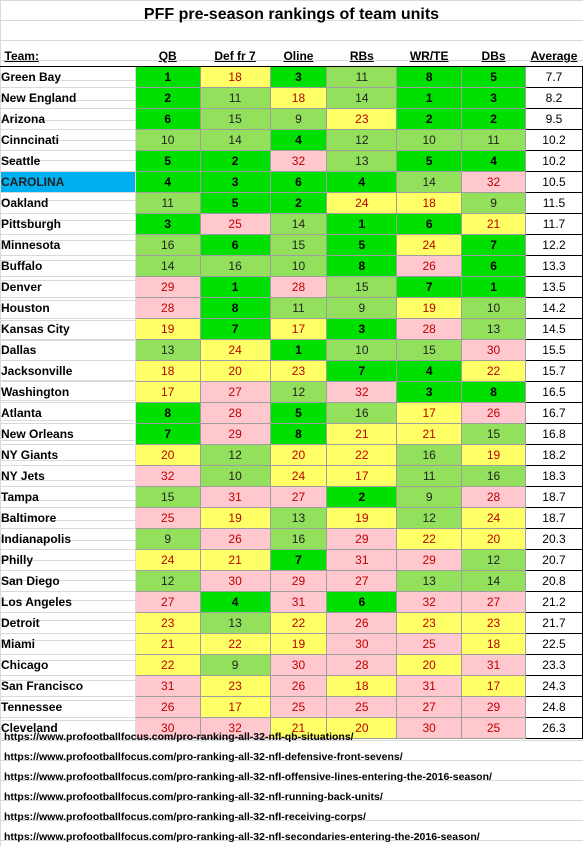  I want to click on rank-cell-qb: 7, so click(167, 434).